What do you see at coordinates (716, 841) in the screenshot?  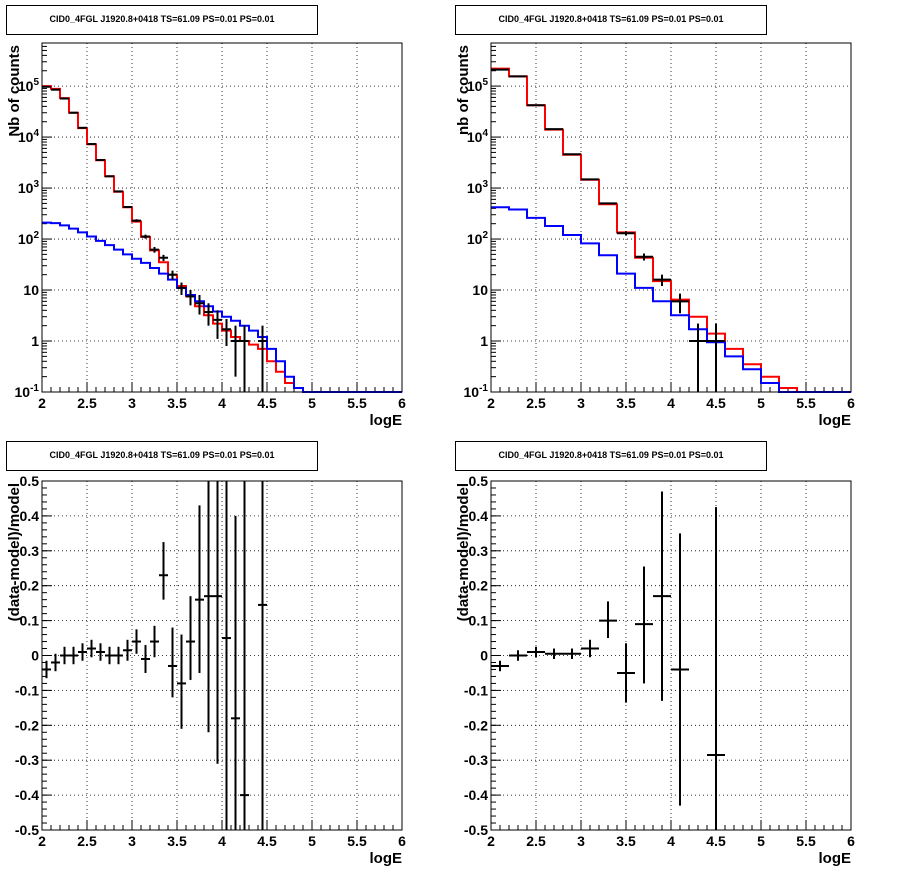 I see `pad4-xtick-label-5: 4.5` at bounding box center [716, 841].